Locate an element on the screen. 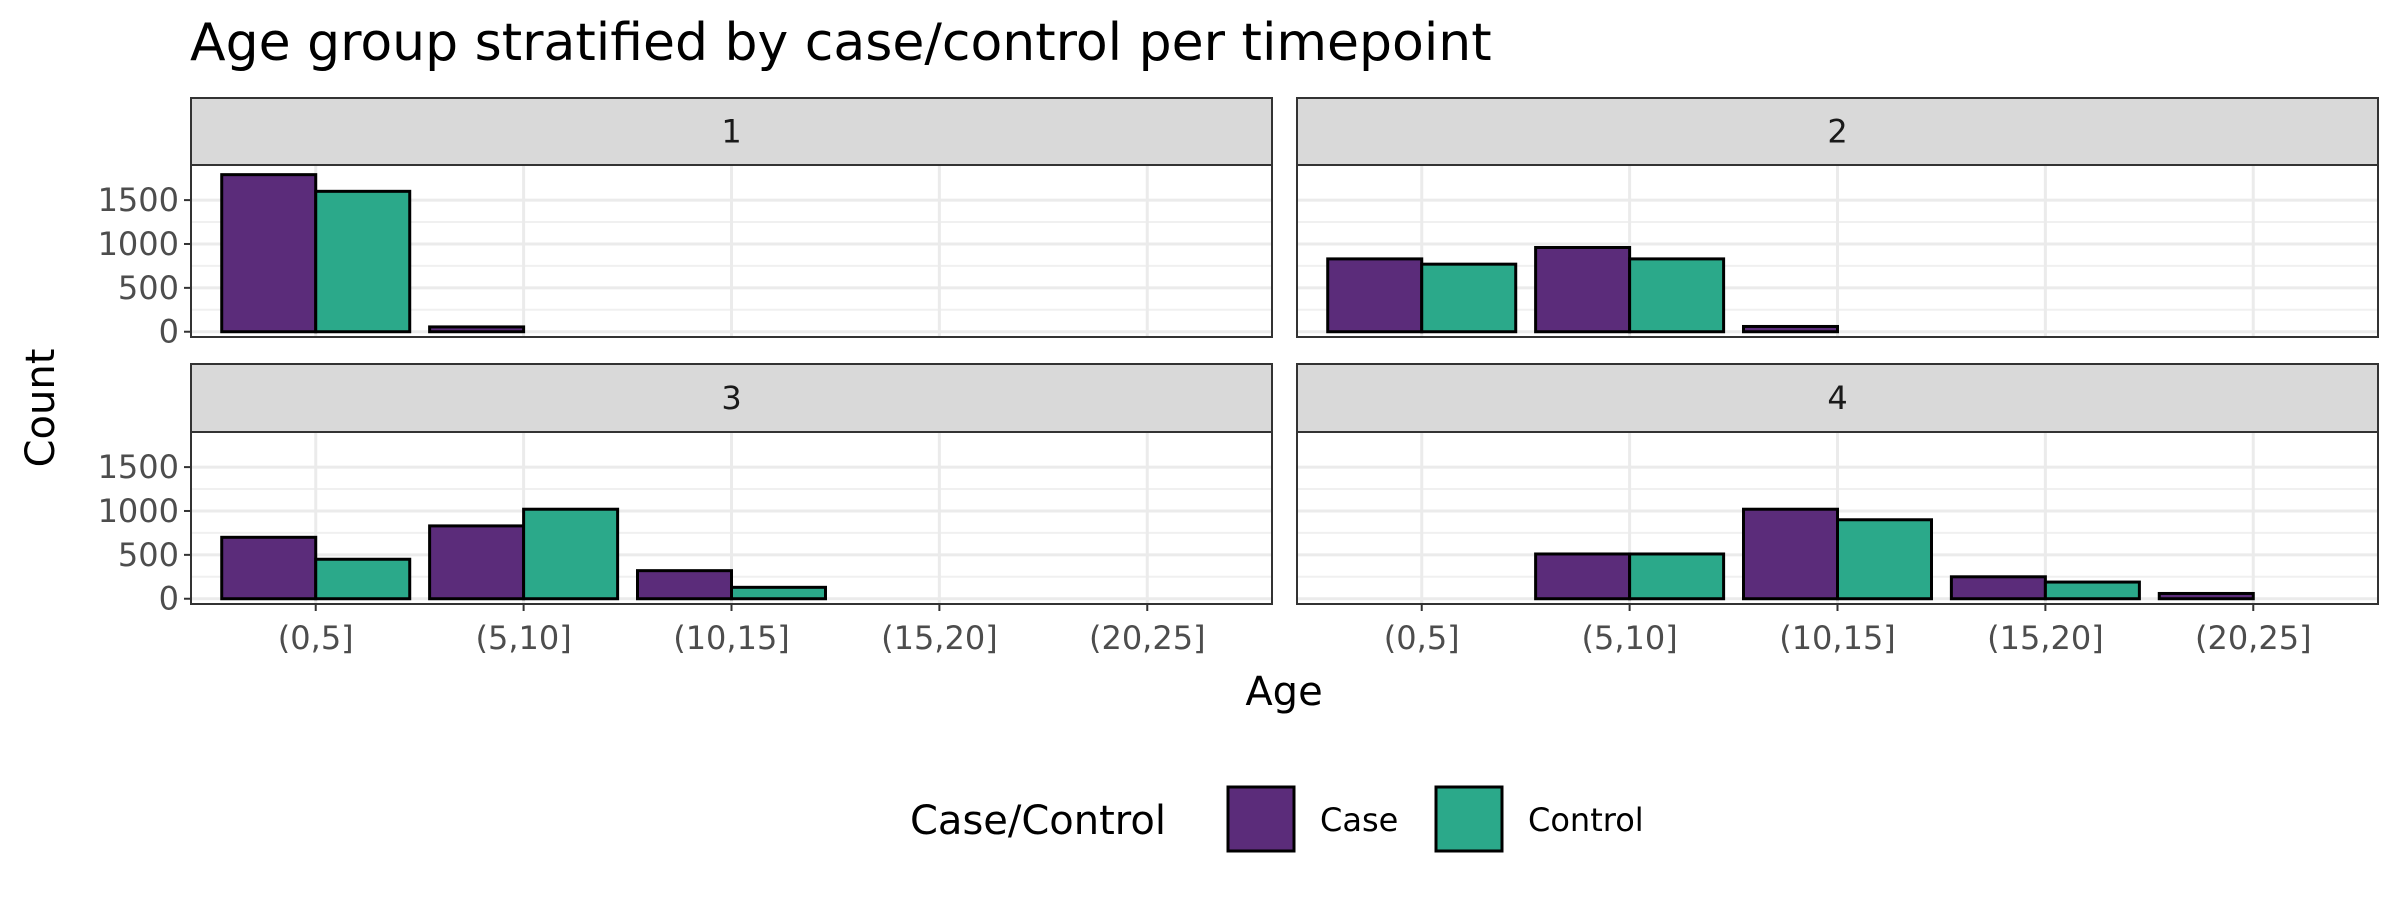 Image resolution: width=2400 pixels, height=900 pixels. legend-title: Case/Control is located at coordinates (1038, 821).